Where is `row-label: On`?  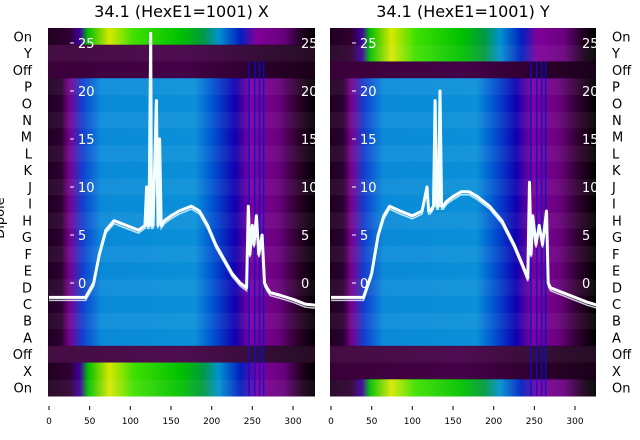 row-label: On is located at coordinates (621, 389).